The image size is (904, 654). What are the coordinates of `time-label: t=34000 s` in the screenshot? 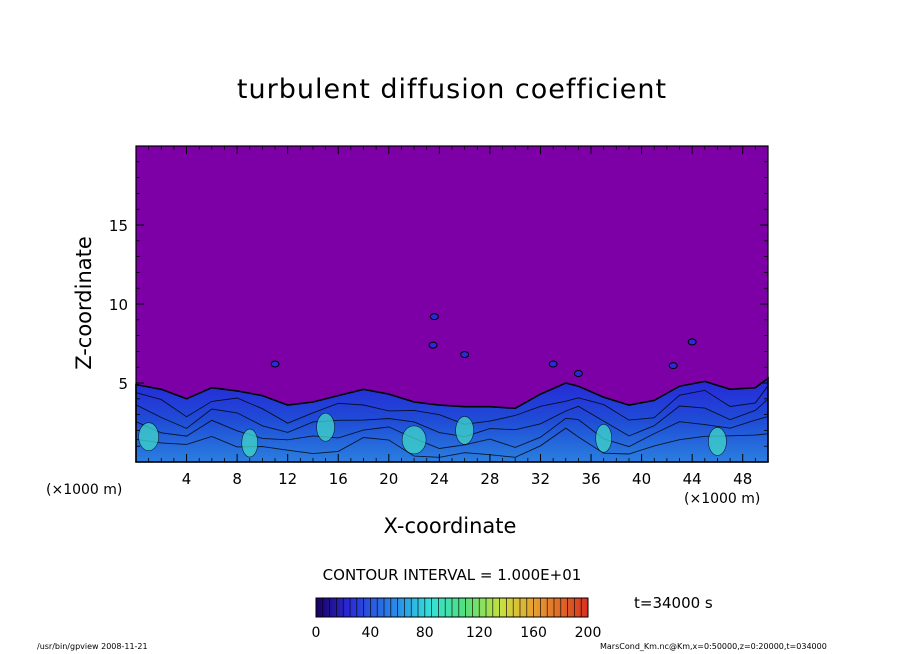 It's located at (673, 603).